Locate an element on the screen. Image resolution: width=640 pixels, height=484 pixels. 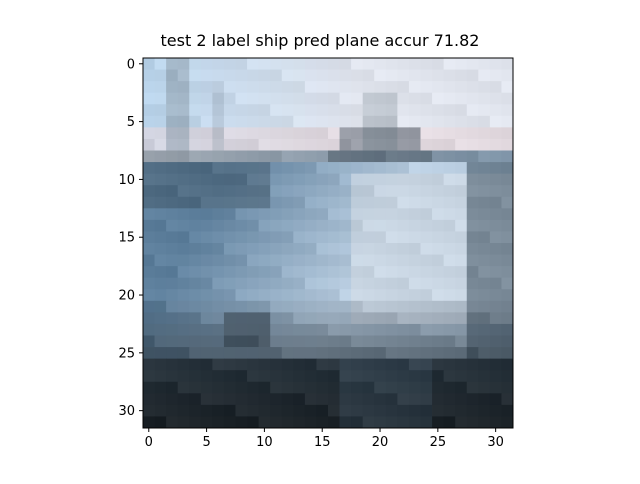
y-tick-label: 25 is located at coordinates (126, 353).